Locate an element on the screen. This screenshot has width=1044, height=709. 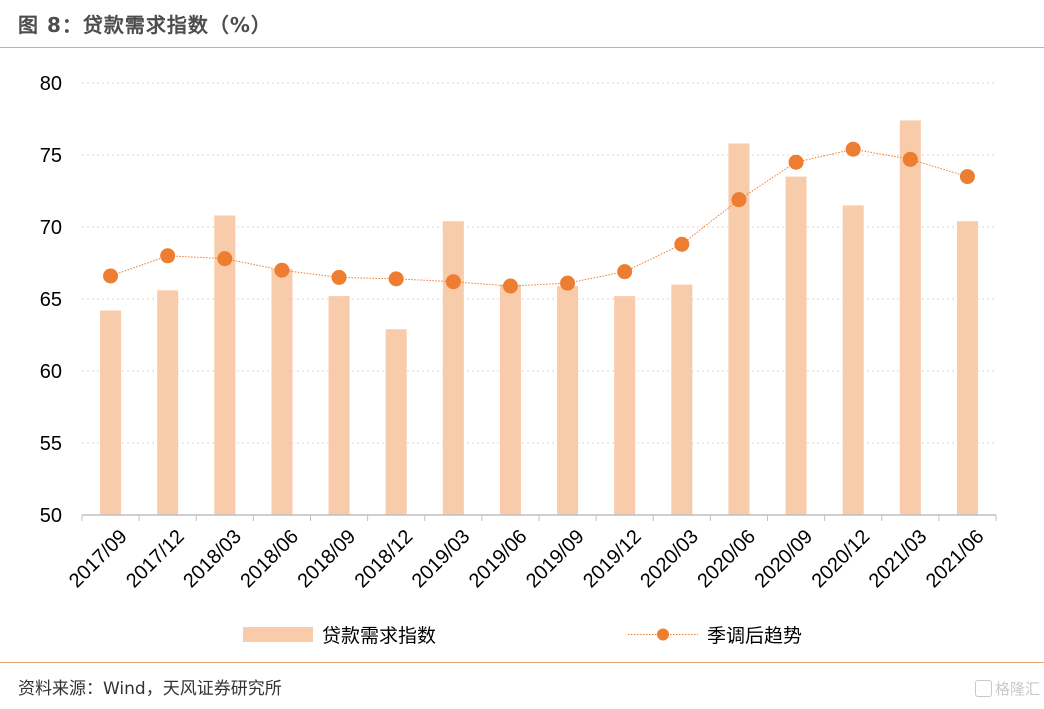
x-tick-label: 2017/09 is located at coordinates (98, 559).